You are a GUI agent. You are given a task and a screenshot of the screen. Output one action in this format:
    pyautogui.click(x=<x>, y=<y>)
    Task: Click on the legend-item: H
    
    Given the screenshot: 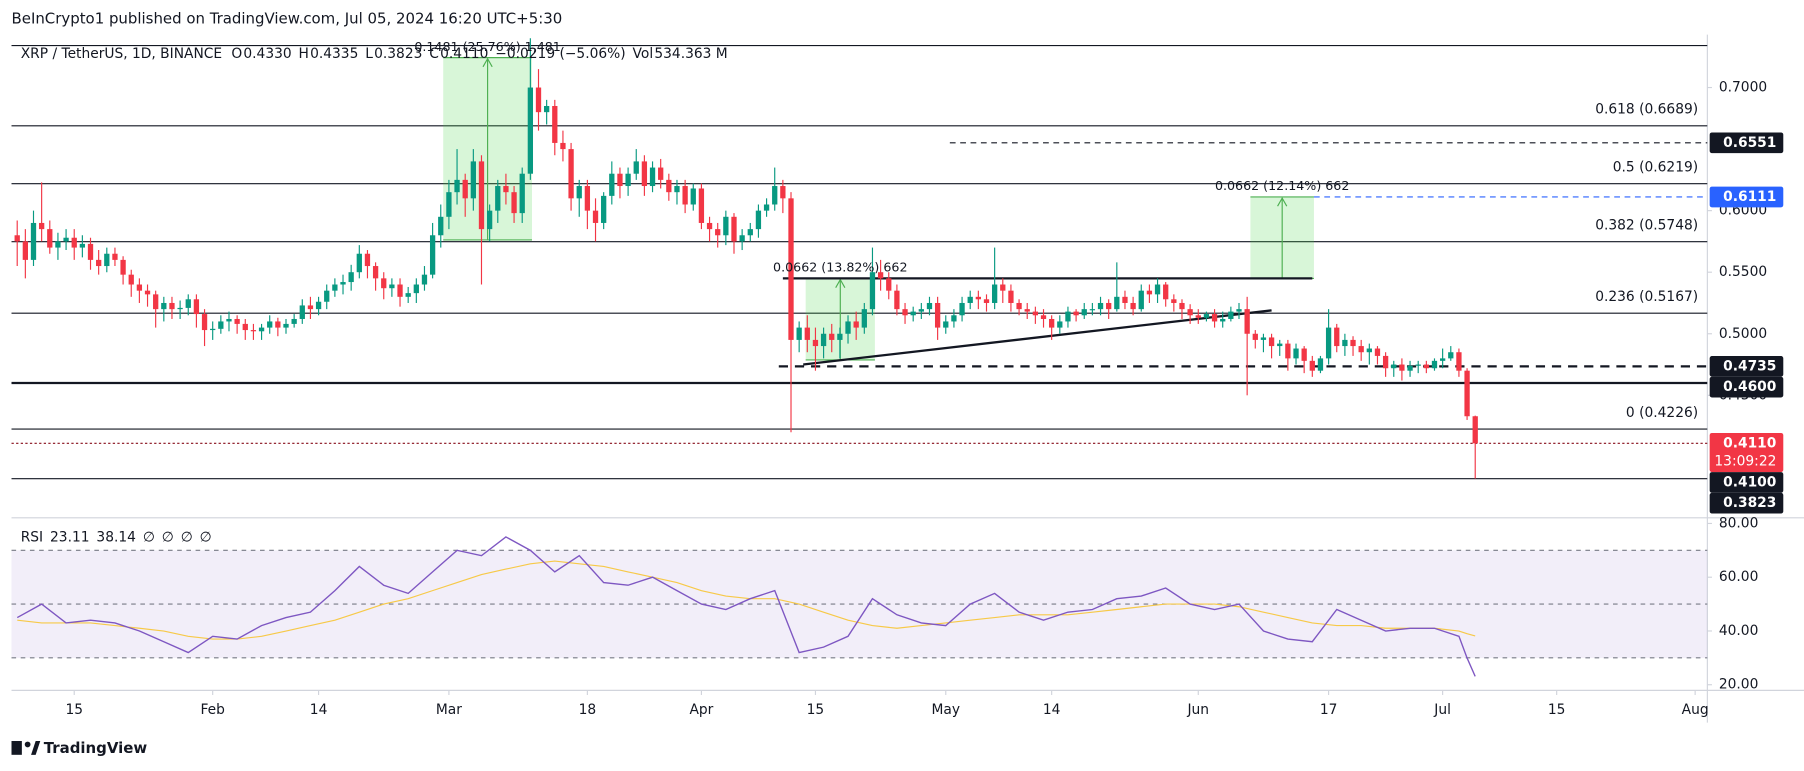 What is the action you would take?
    pyautogui.click(x=304, y=54)
    